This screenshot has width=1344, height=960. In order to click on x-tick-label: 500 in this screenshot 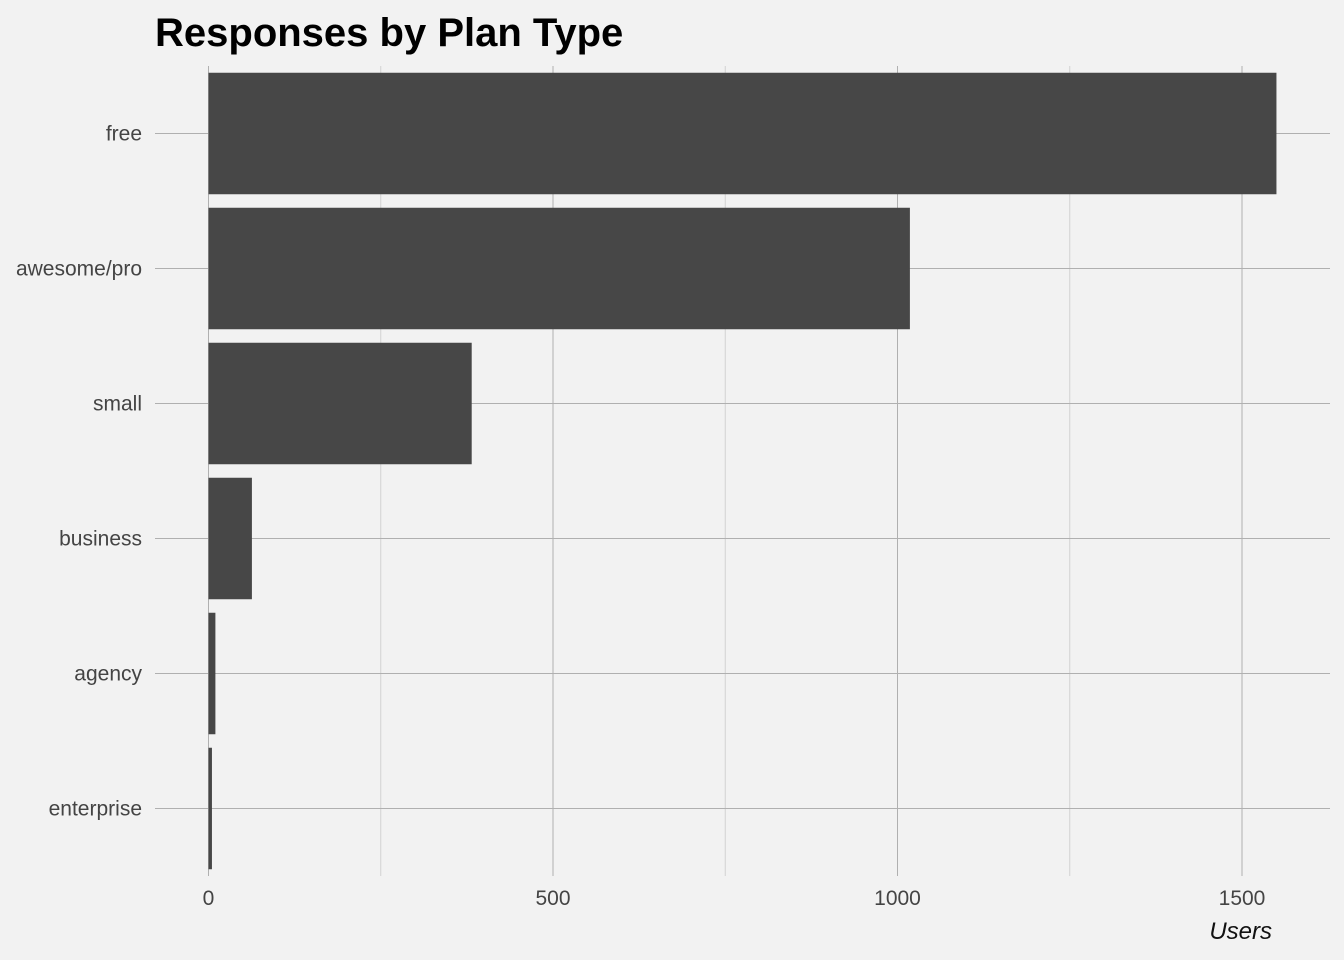, I will do `click(552, 898)`.